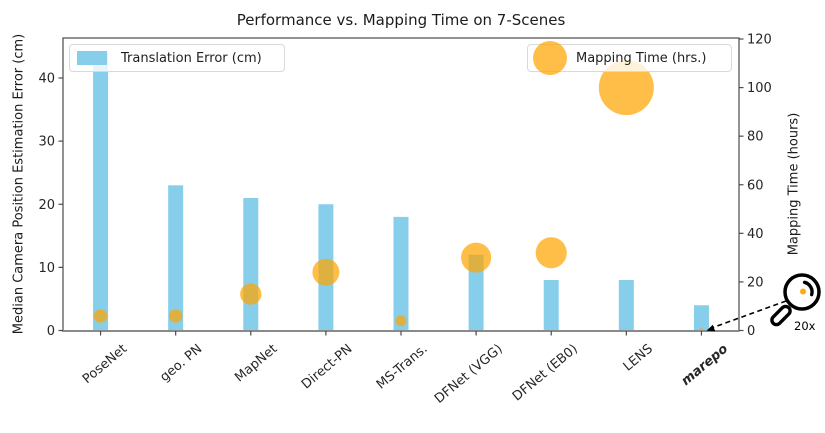  Describe the element at coordinates (100, 316) in the screenshot. I see `bubble-PoseNet` at that location.